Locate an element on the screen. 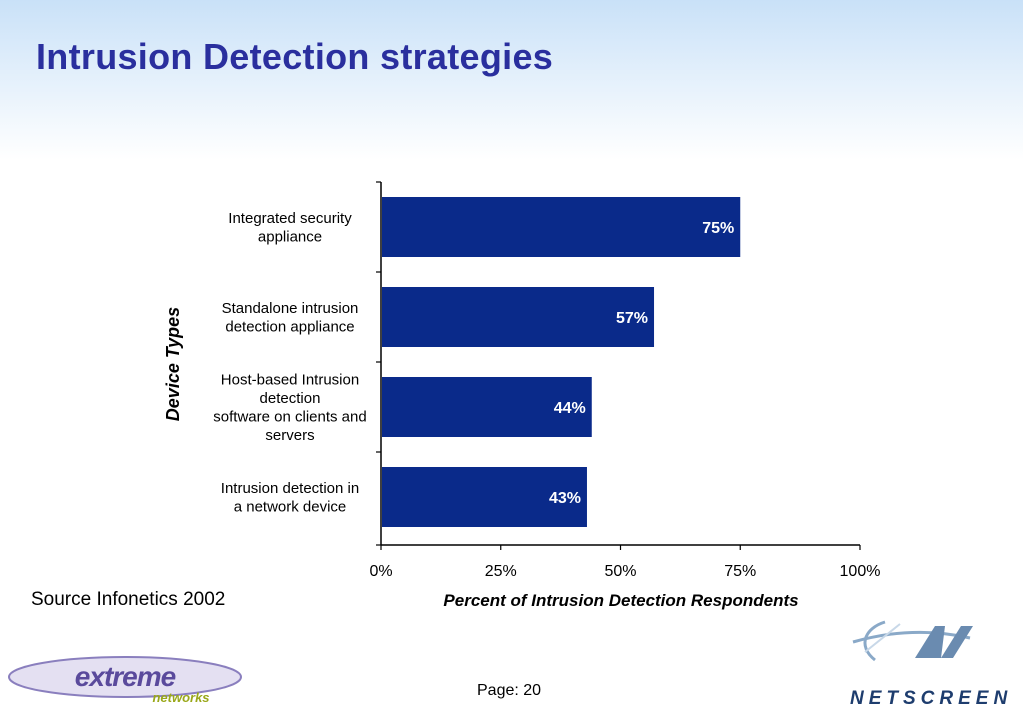 The width and height of the screenshot is (1023, 708). category-label-line: software on clients and is located at coordinates (289, 416).